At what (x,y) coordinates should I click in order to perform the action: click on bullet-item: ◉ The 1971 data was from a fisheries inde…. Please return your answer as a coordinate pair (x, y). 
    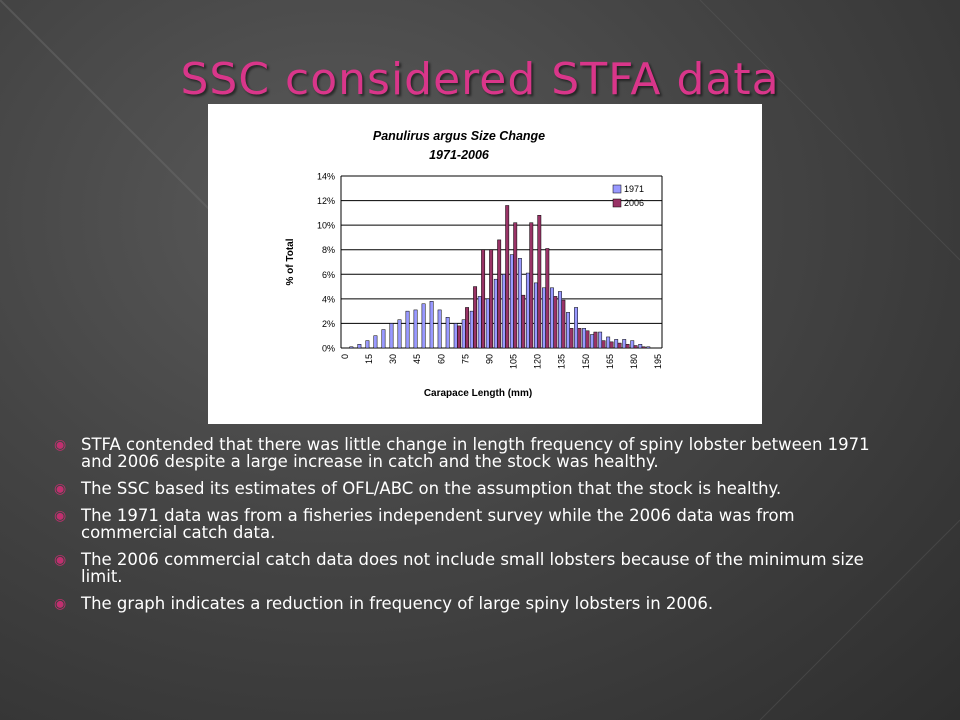
    Looking at the image, I should click on (467, 524).